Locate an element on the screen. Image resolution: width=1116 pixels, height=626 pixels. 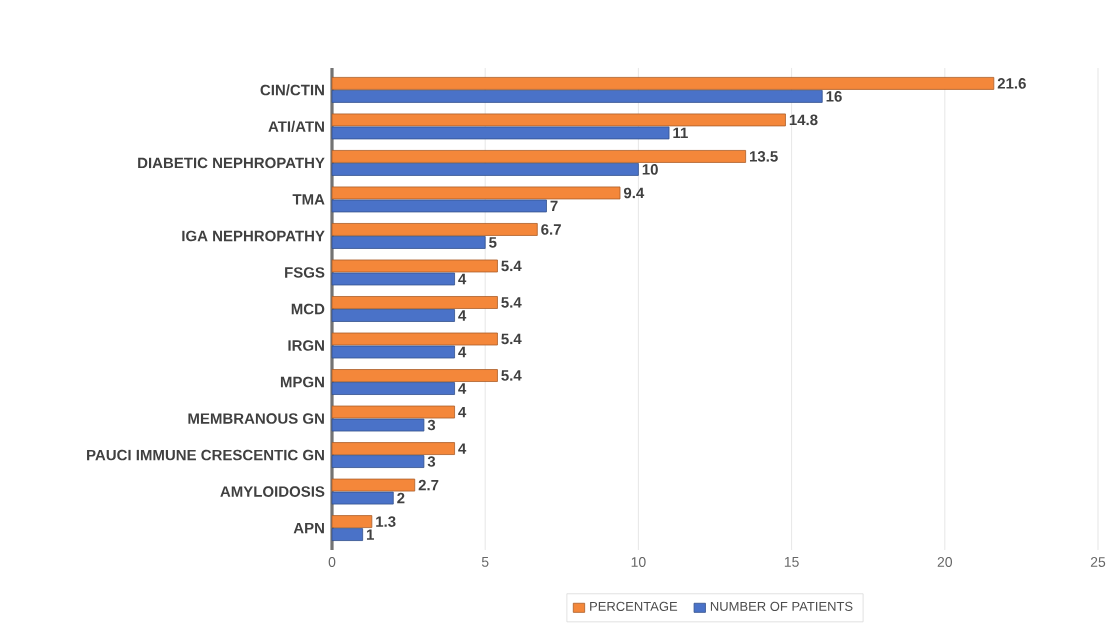
data-label: 5 is located at coordinates (493, 242).